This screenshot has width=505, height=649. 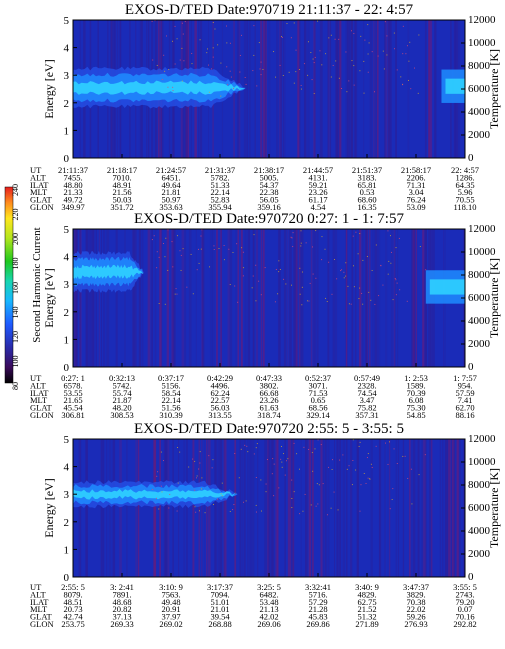 What do you see at coordinates (269, 415) in the screenshot?
I see `ephemeris-cell: 318.74` at bounding box center [269, 415].